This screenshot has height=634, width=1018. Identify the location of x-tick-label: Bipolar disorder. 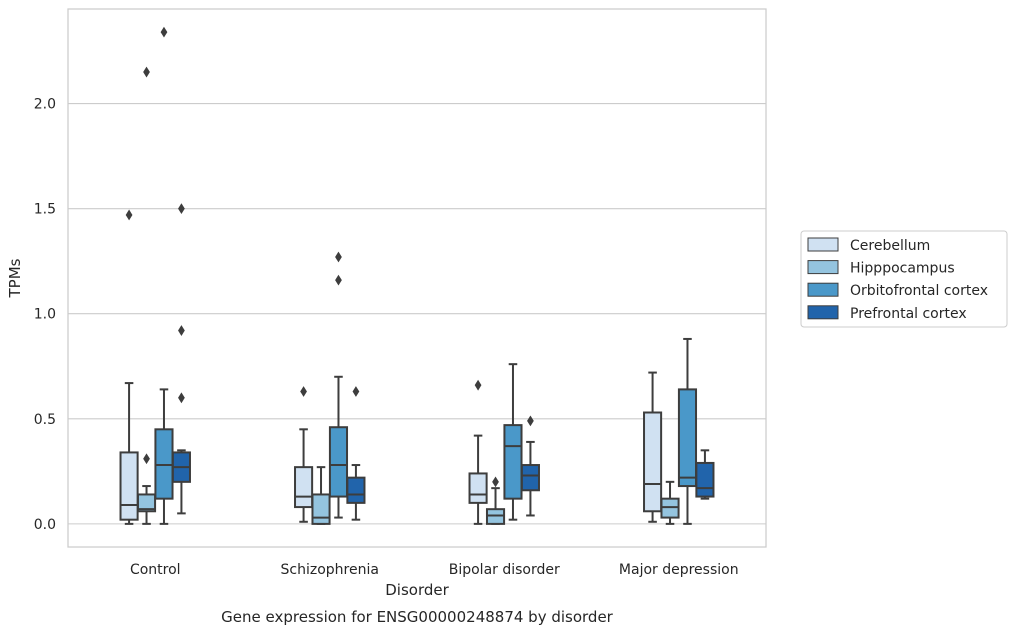
(504, 570).